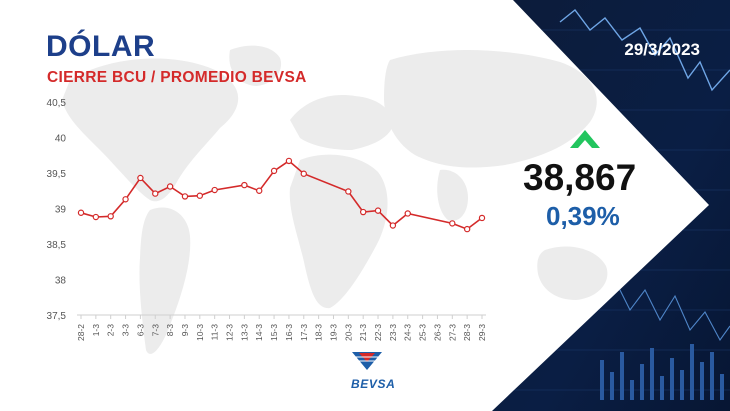 This screenshot has height=411, width=730. What do you see at coordinates (101, 46) in the screenshot?
I see `page-title: DÓLAR` at bounding box center [101, 46].